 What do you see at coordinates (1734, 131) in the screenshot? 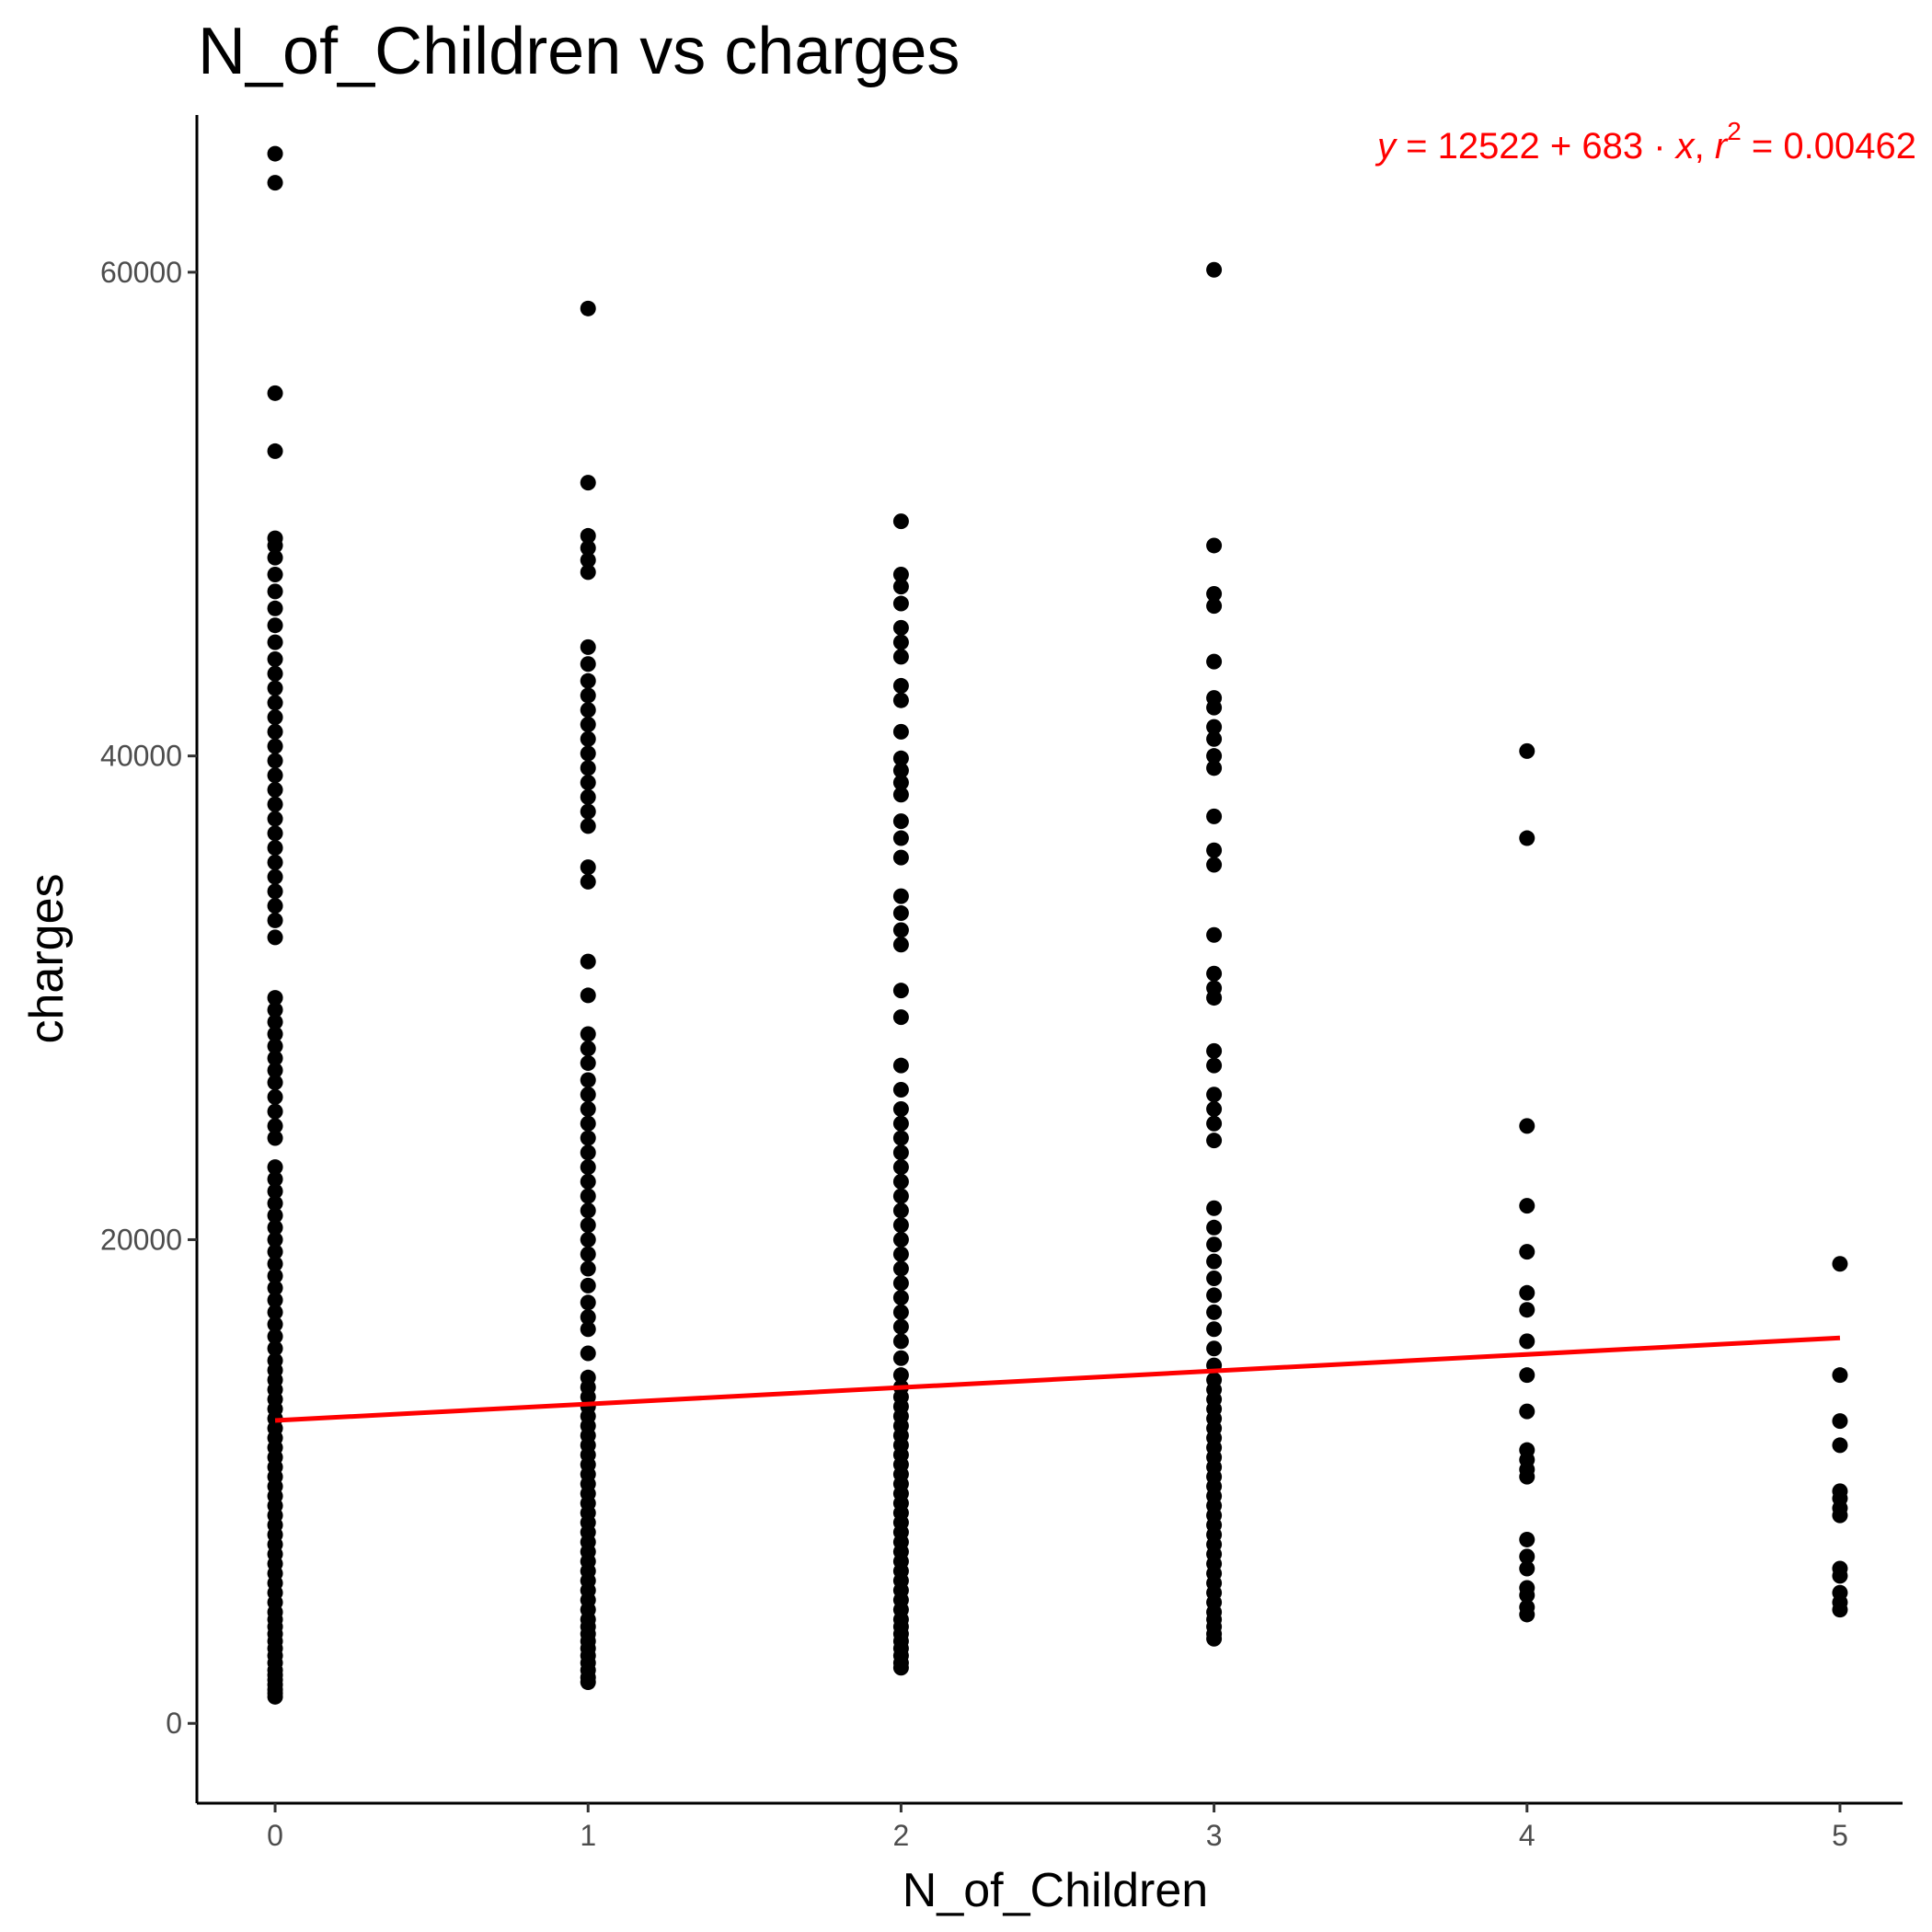
I see `annotation-r-superscript: 2` at bounding box center [1734, 131].